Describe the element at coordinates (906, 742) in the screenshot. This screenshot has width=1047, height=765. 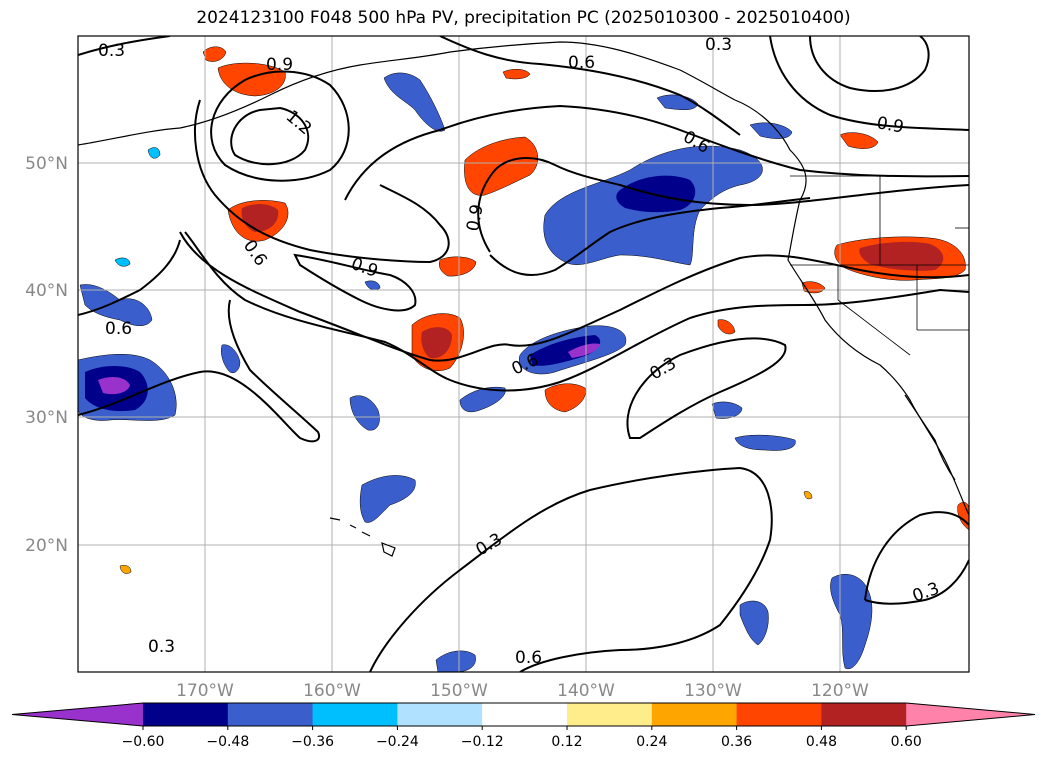
I see `colorbar-tick-label: 0.60` at that location.